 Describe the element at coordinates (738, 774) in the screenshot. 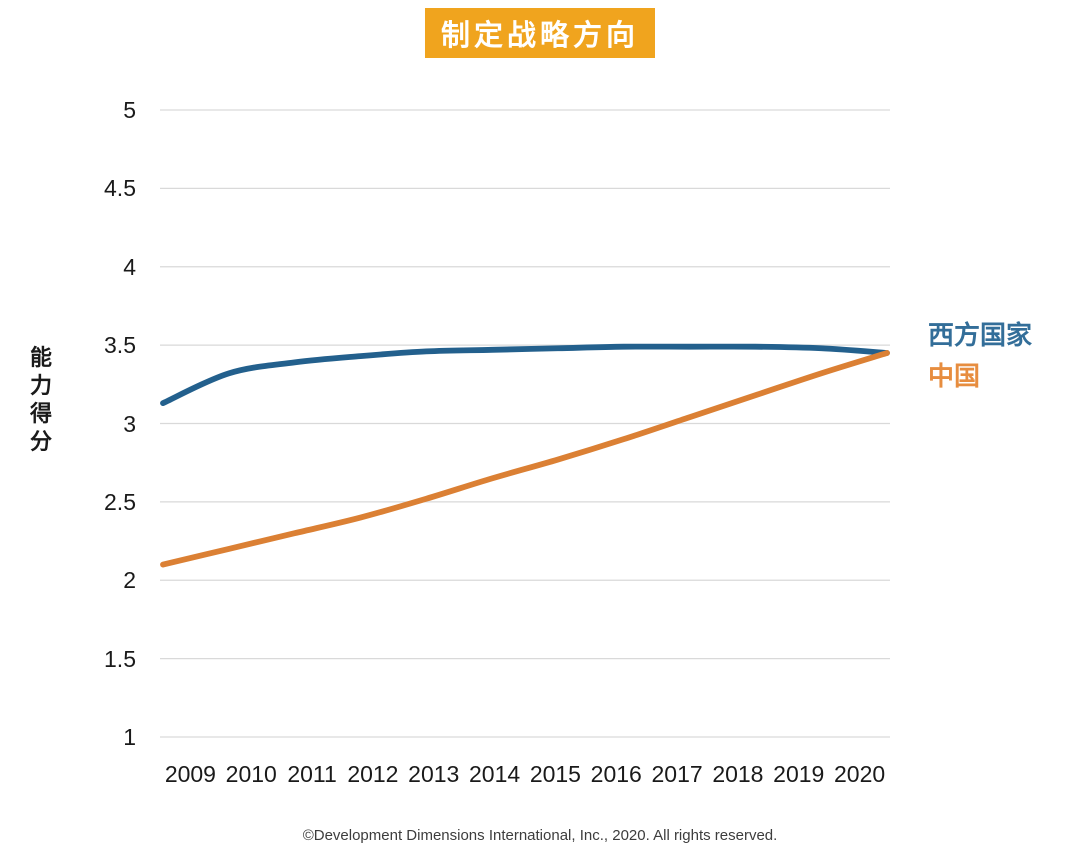

I see `x-tick-label: 2018` at that location.